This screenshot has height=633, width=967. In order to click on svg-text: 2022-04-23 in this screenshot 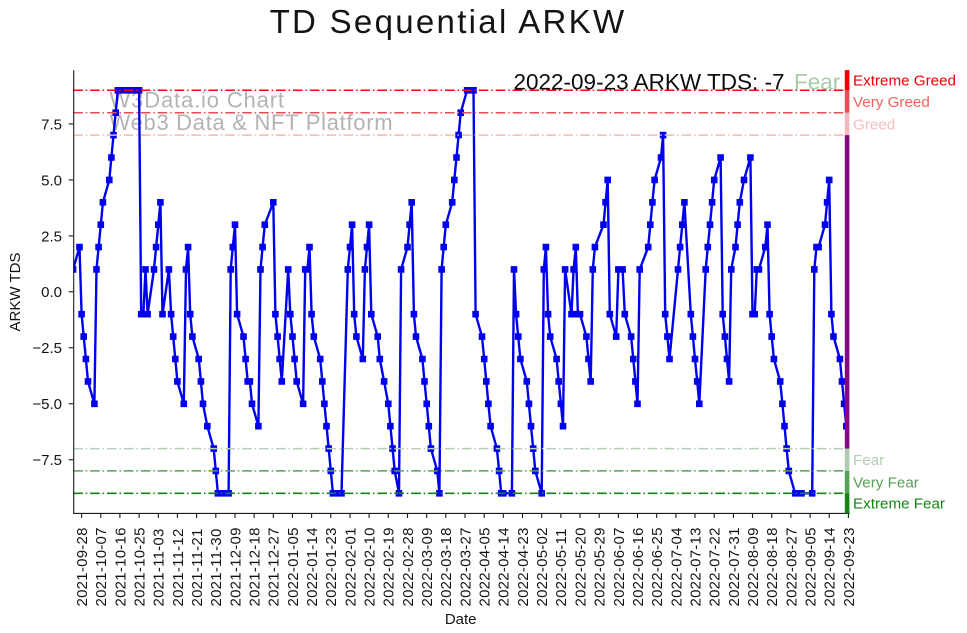, I will do `click(523, 566)`.